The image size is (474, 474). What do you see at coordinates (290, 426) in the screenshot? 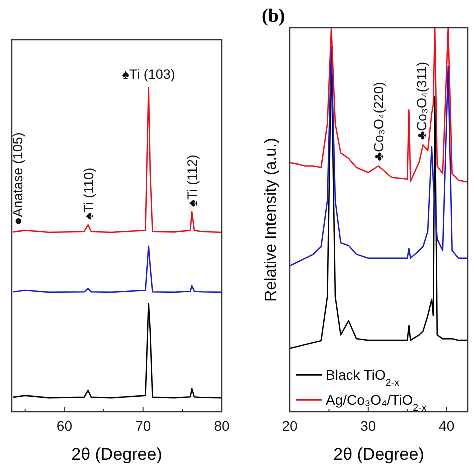
I see `x-tick-label: 20` at bounding box center [290, 426].